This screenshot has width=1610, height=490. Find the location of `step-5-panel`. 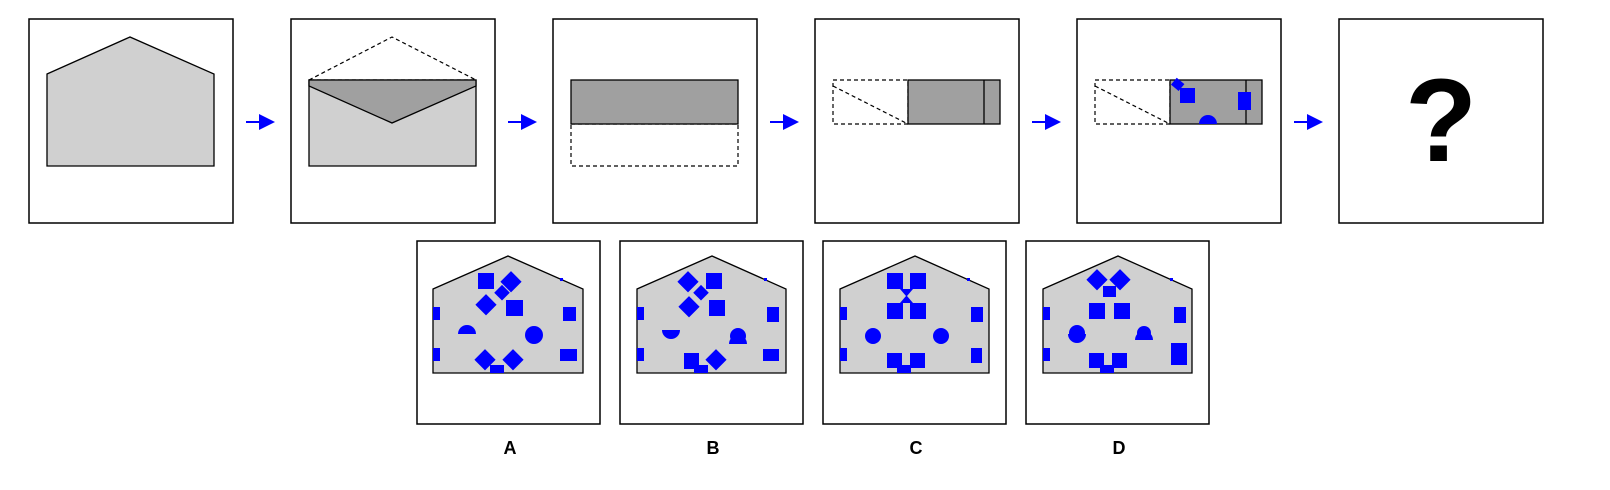

step-5-panel is located at coordinates (1179, 121).